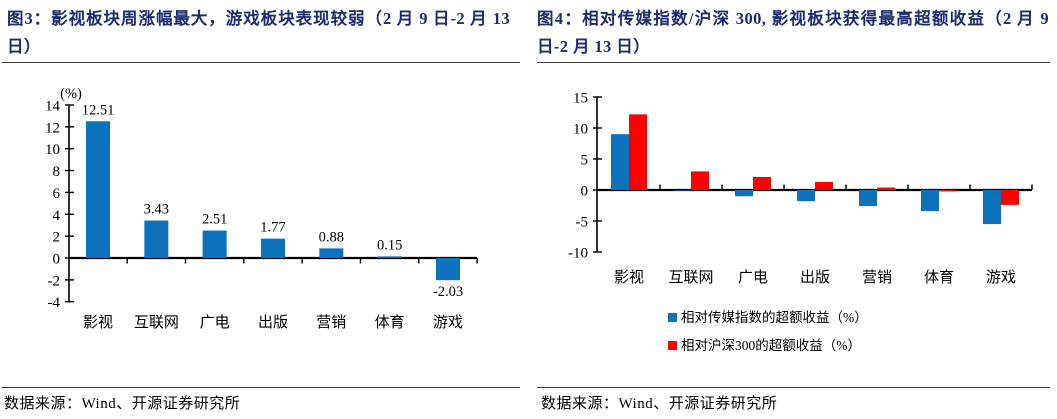  What do you see at coordinates (886, 188) in the screenshot?
I see `bar-营销-series1` at bounding box center [886, 188].